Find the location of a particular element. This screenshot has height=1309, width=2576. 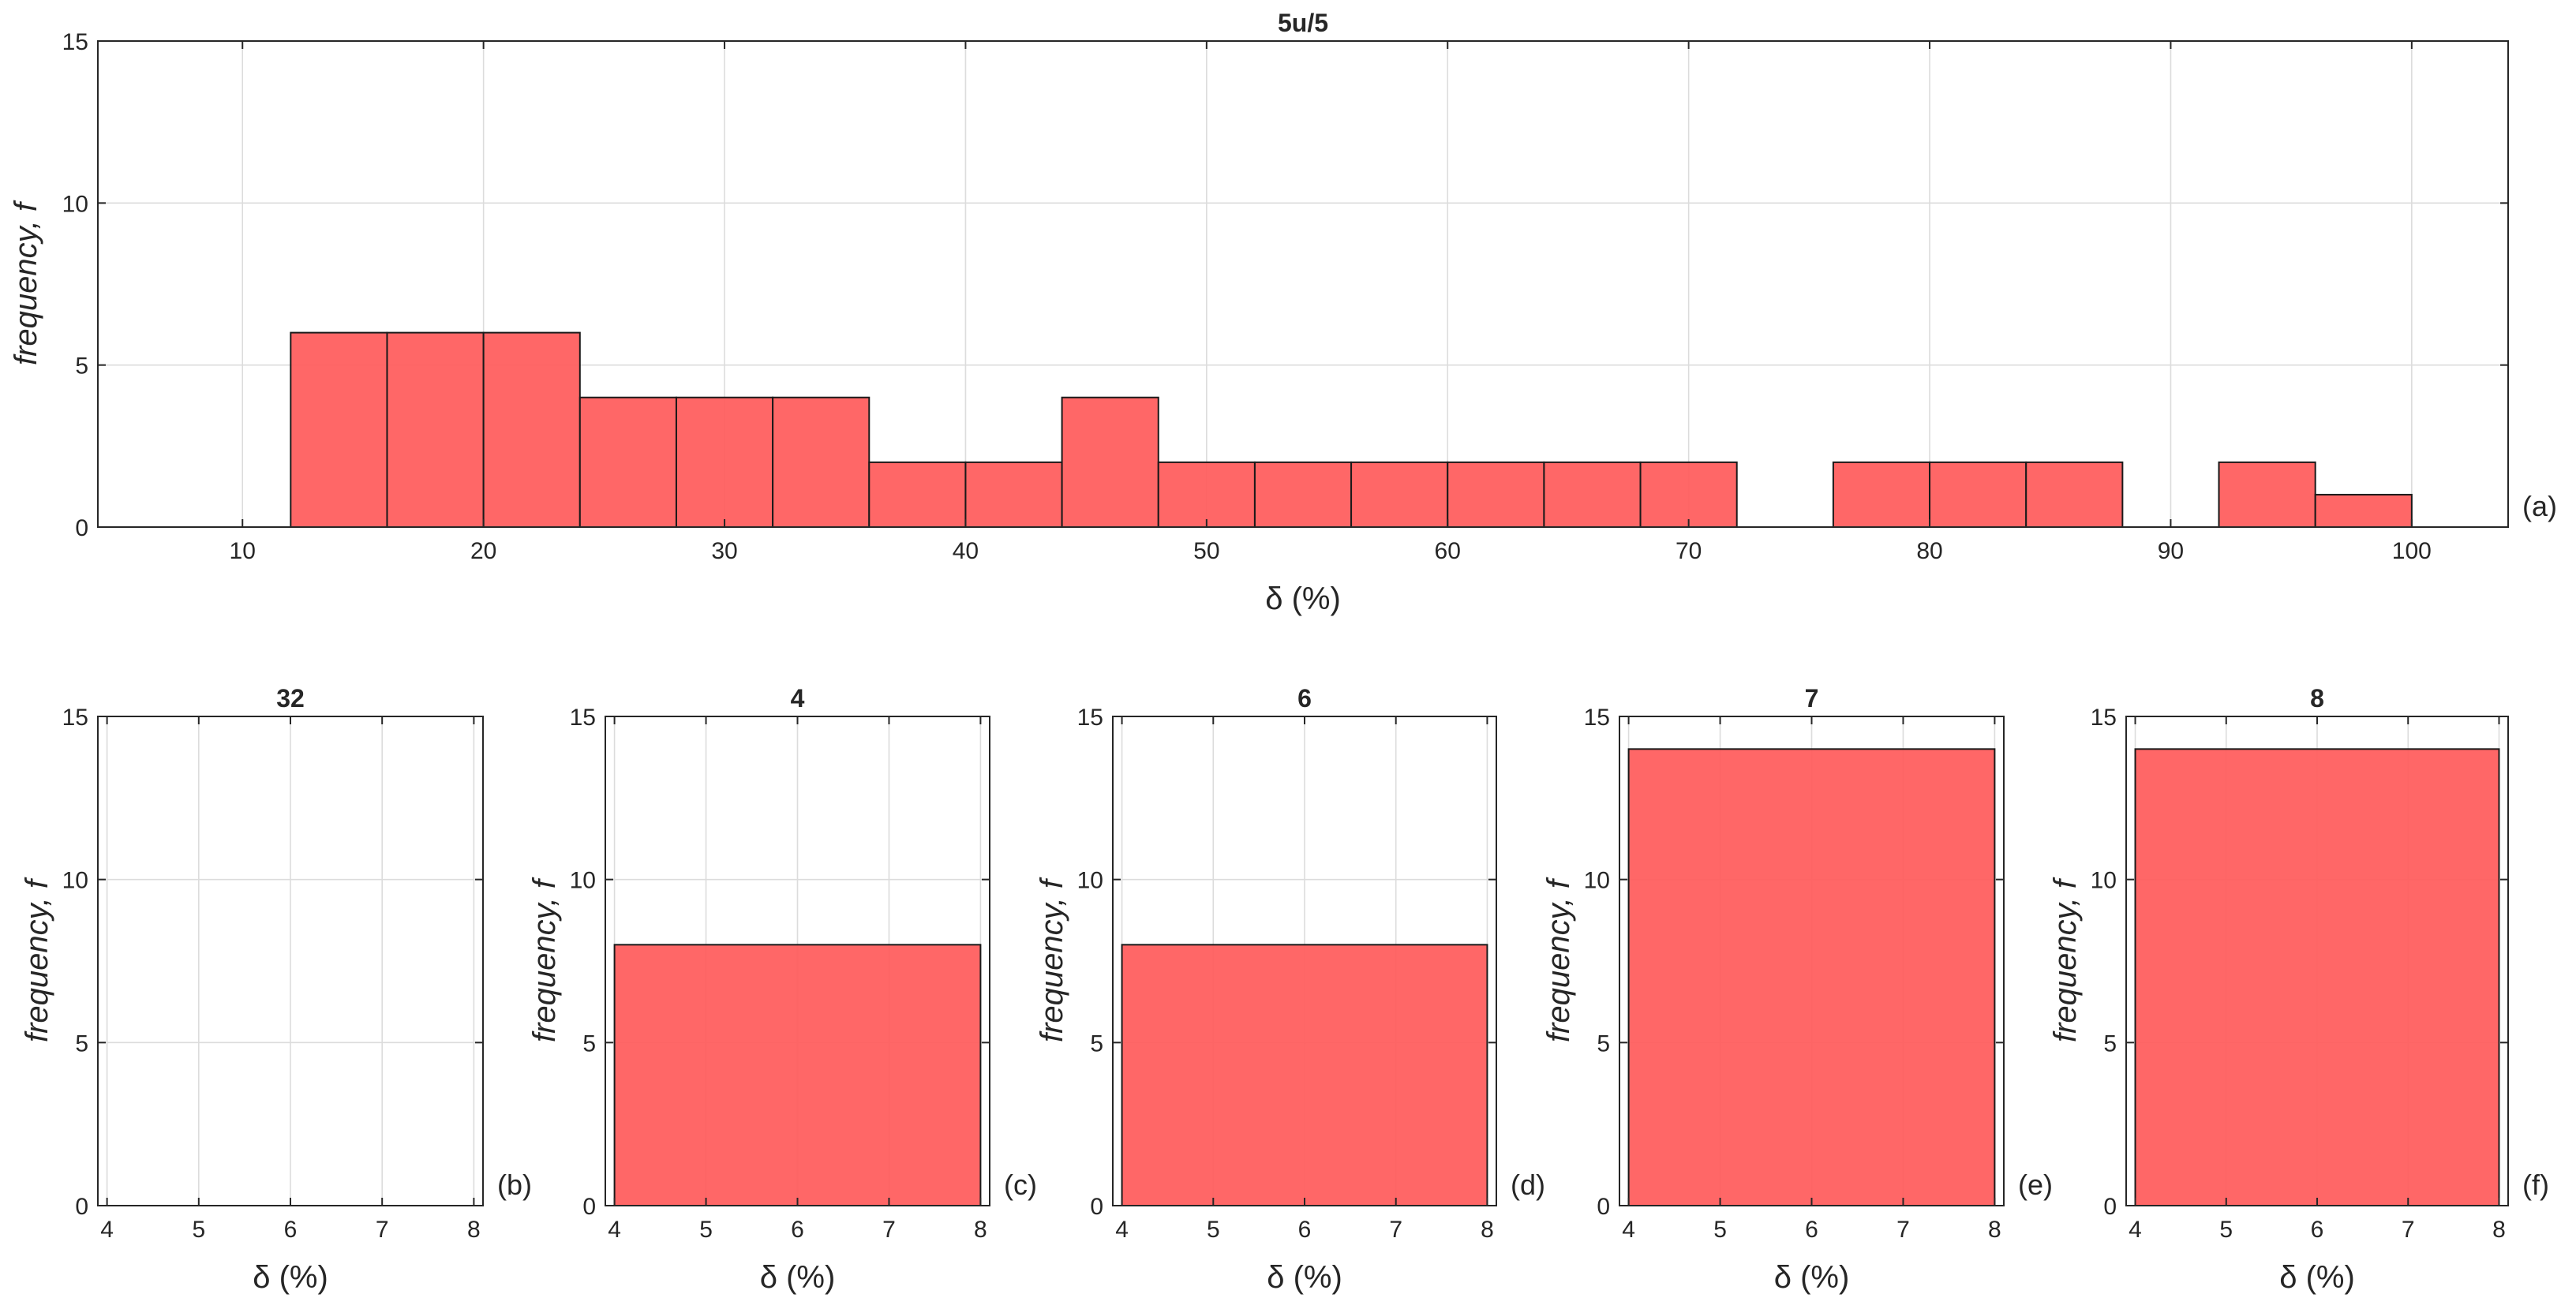

panel-a-x-tick-label: 60 is located at coordinates (1448, 551).